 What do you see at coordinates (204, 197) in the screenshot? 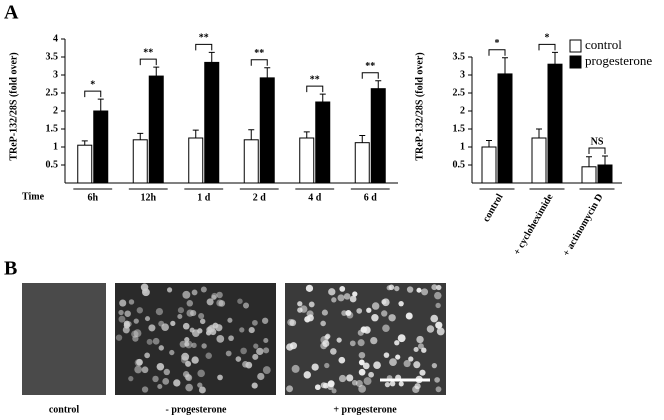
I see `x-tick-label: 1 d` at bounding box center [204, 197].